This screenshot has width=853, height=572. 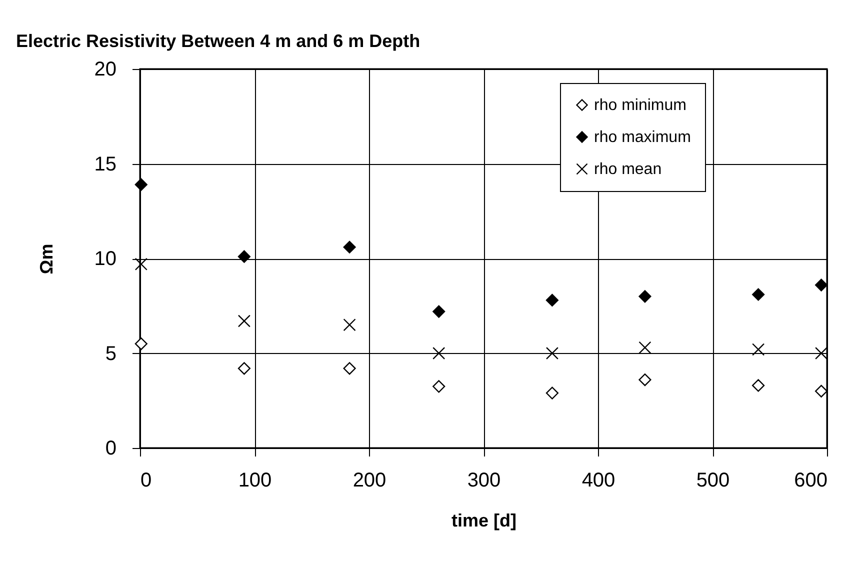 I want to click on y-tick-label: 15, so click(x=105, y=164).